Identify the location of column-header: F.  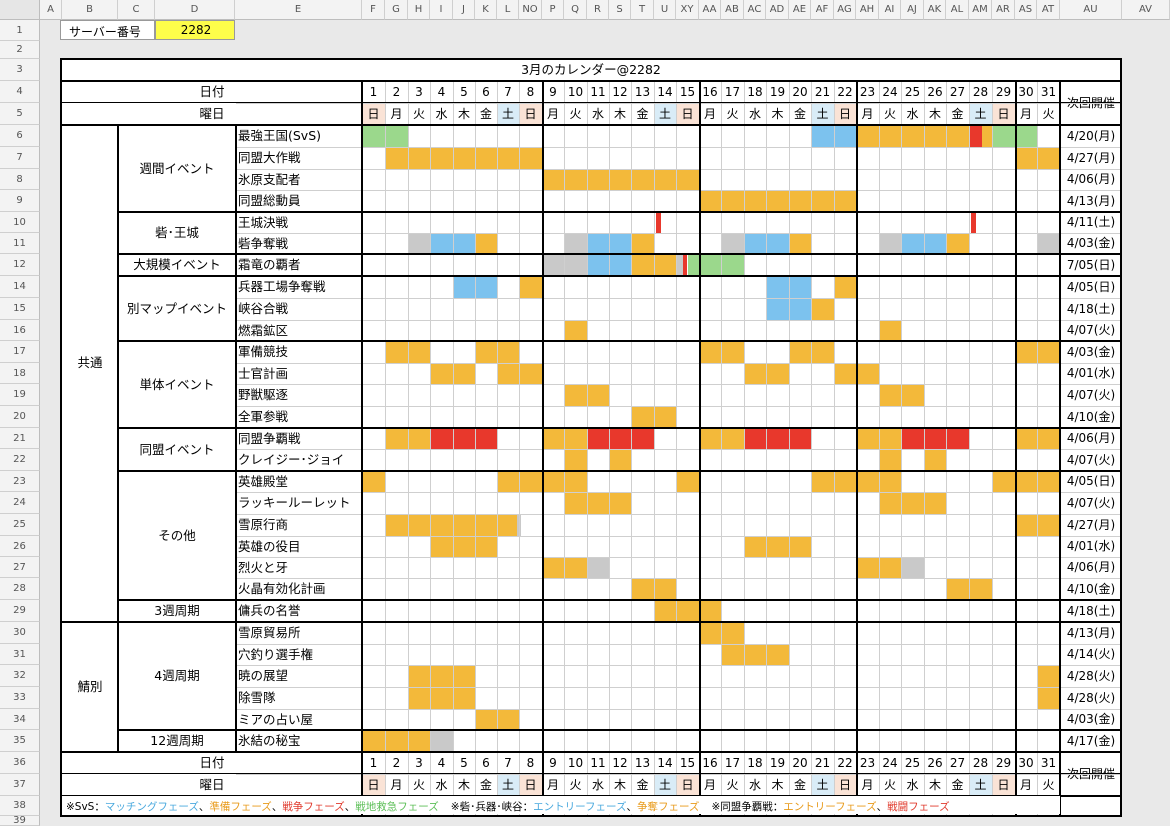
(373, 10).